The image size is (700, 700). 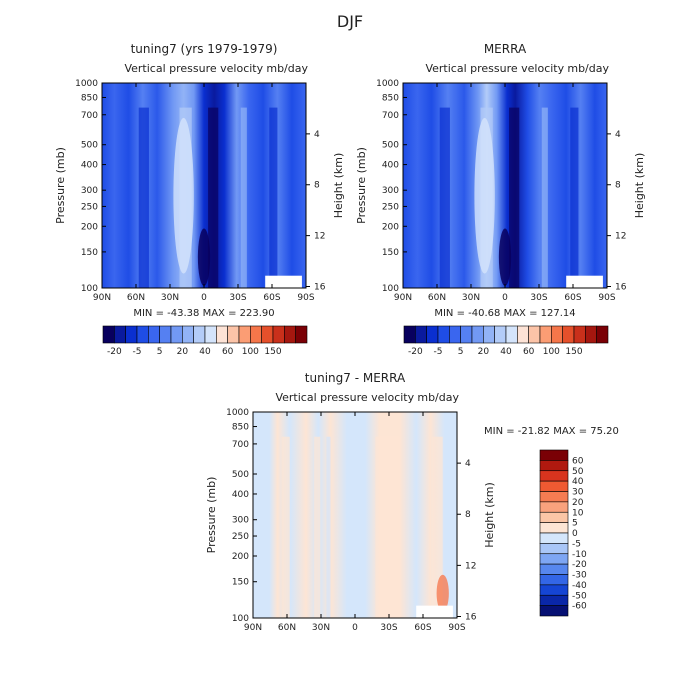 What do you see at coordinates (240, 557) in the screenshot?
I see `y-tick-label: 200` at bounding box center [240, 557].